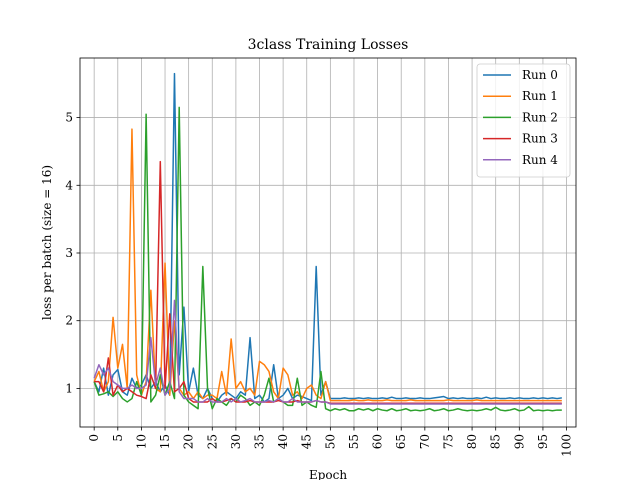 This screenshot has width=640, height=480. Describe the element at coordinates (425, 441) in the screenshot. I see `x-tick-label: 70` at that location.